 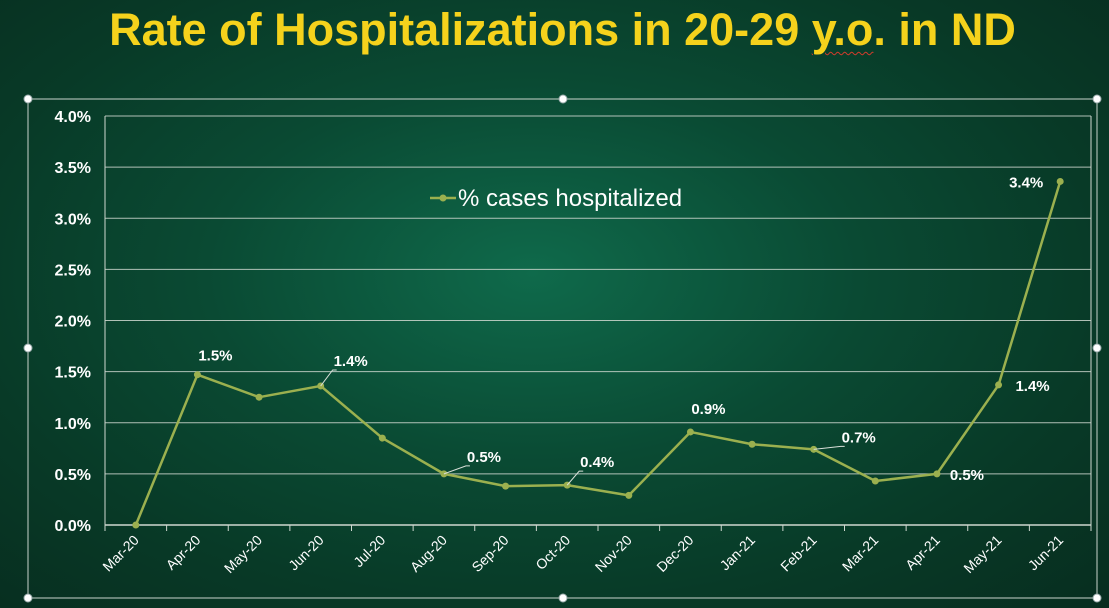 What do you see at coordinates (460, 29) in the screenshot?
I see `title-text-before: Rate of Hospitalizations in 20-29` at bounding box center [460, 29].